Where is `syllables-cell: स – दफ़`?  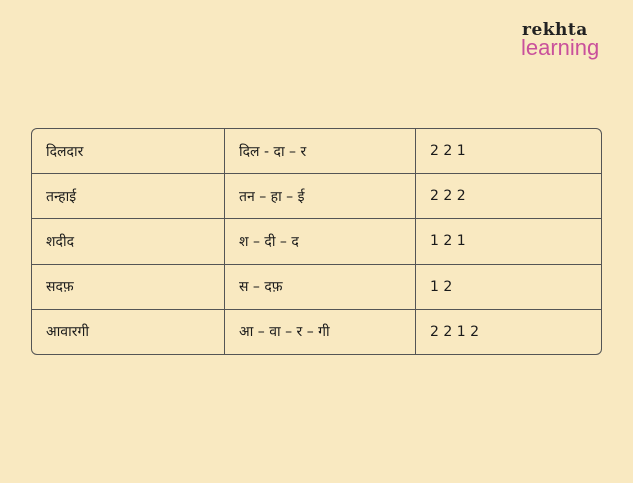
syllables-cell: स – दफ़ is located at coordinates (320, 287).